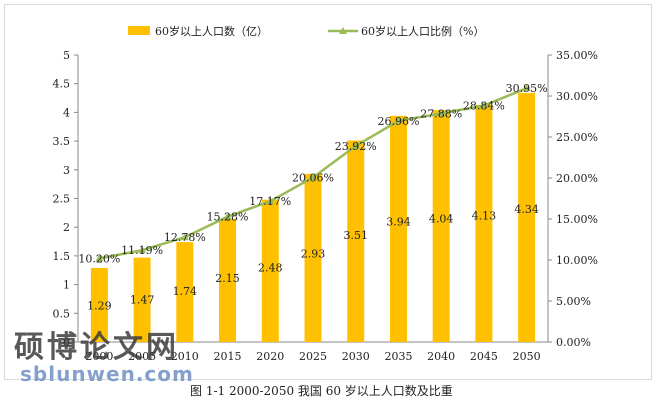  I want to click on bar-value-label: 2.15, so click(227, 278).